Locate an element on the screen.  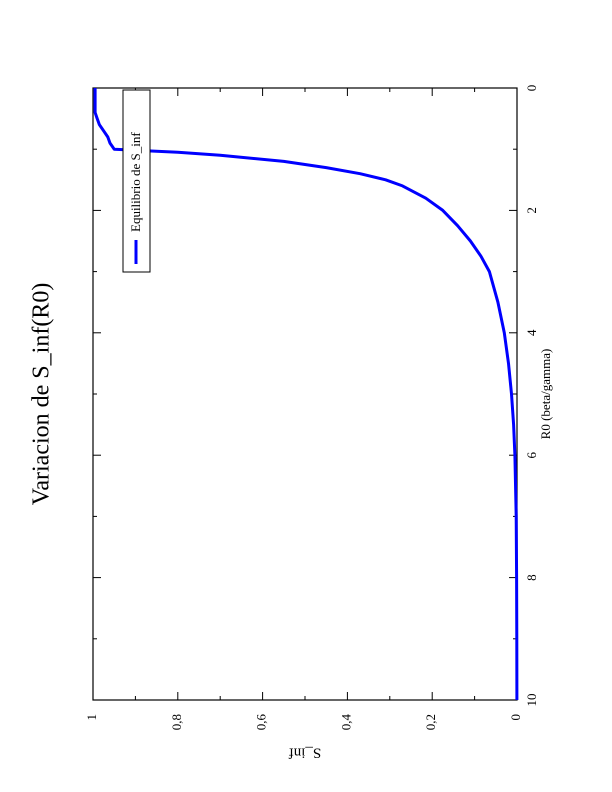
y-tick-label: 0 is located at coordinates (515, 717).